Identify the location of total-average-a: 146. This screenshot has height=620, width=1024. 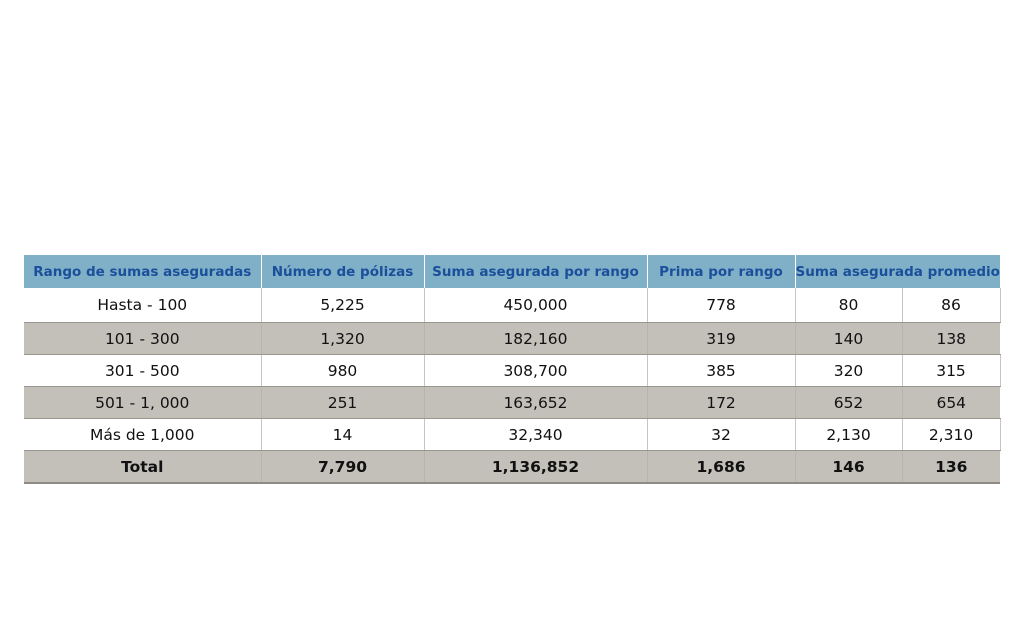
(849, 467).